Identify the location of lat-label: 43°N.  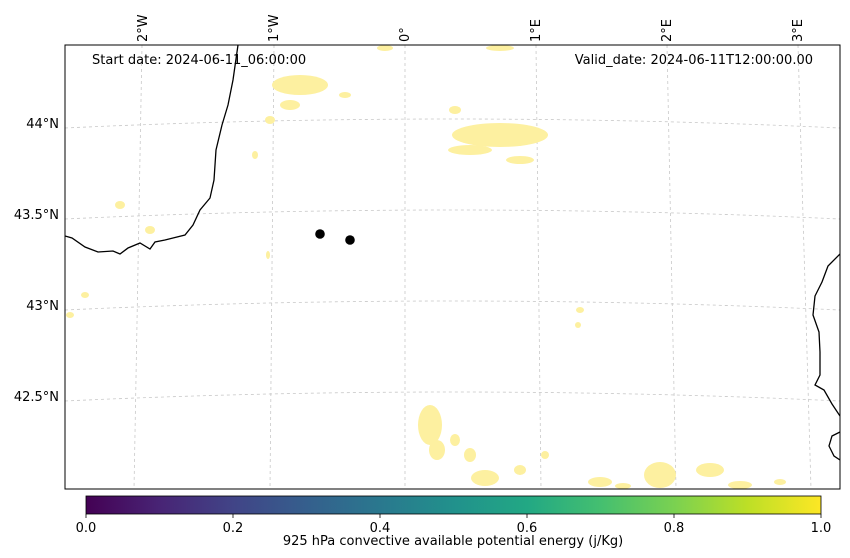
(42, 306).